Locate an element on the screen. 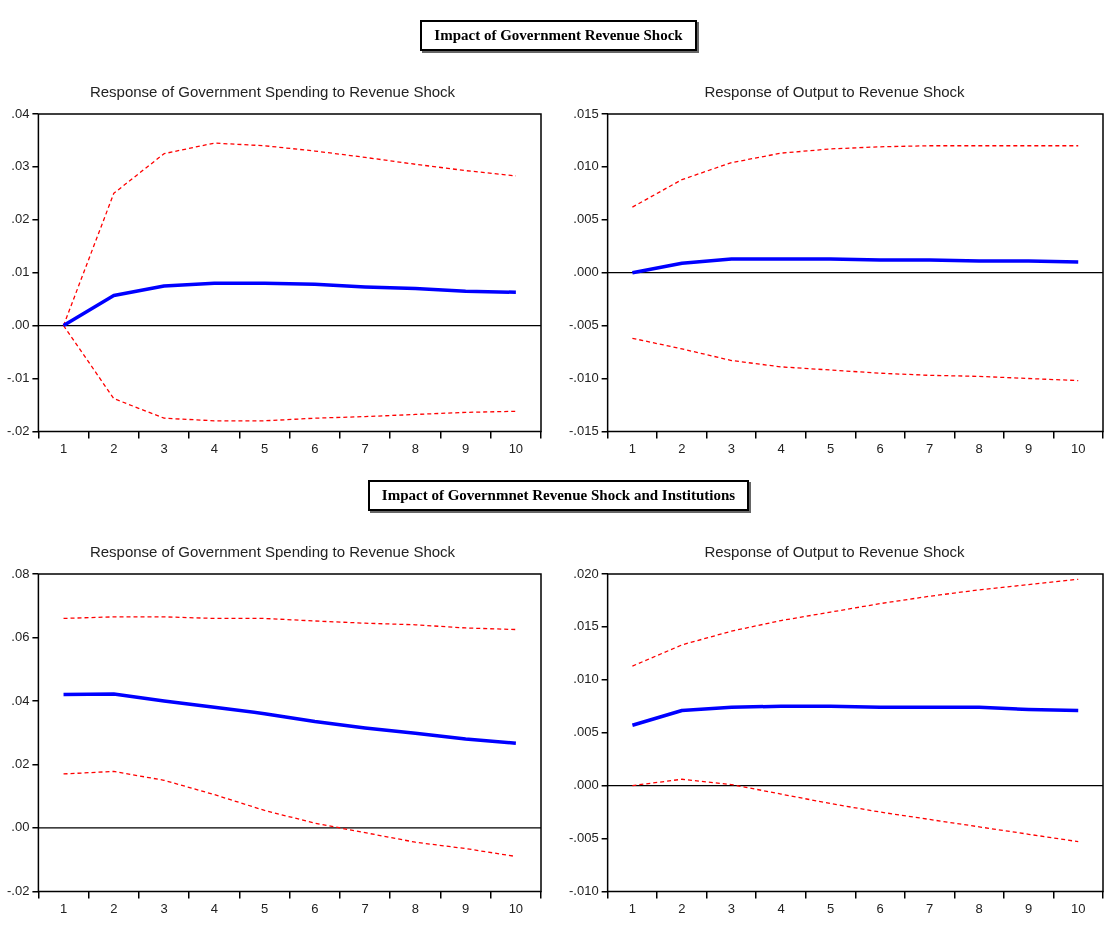 Image resolution: width=1117 pixels, height=925 pixels. y-tick-label: .01 is located at coordinates (20, 272).